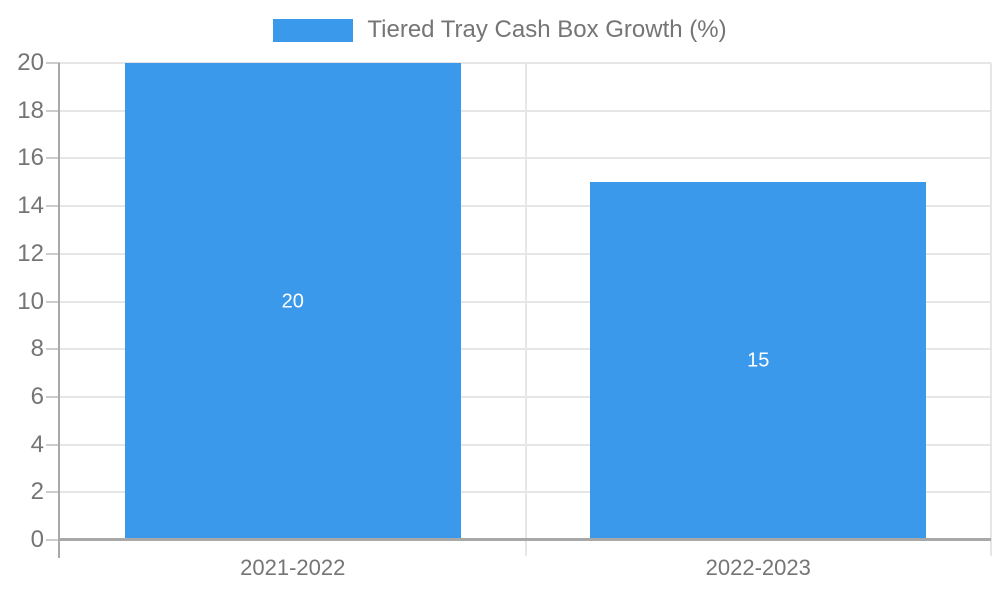 This screenshot has width=1000, height=600. What do you see at coordinates (59, 310) in the screenshot?
I see `y-axis-line` at bounding box center [59, 310].